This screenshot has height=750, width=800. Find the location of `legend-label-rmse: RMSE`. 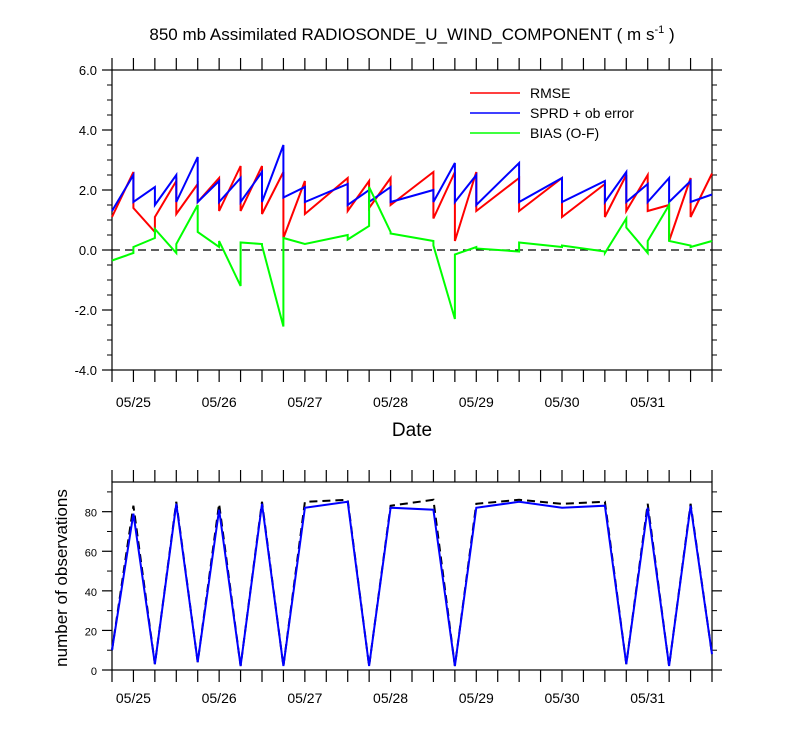

legend-label-rmse: RMSE is located at coordinates (550, 93).